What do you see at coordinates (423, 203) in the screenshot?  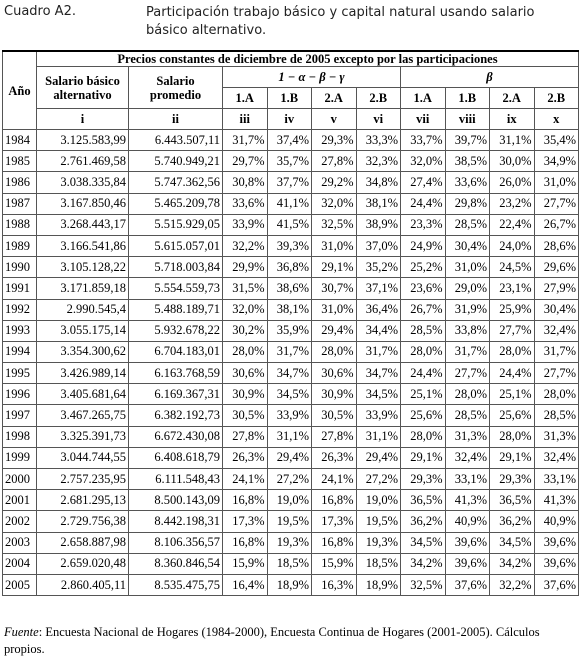 I see `value-cell: 24,4%` at bounding box center [423, 203].